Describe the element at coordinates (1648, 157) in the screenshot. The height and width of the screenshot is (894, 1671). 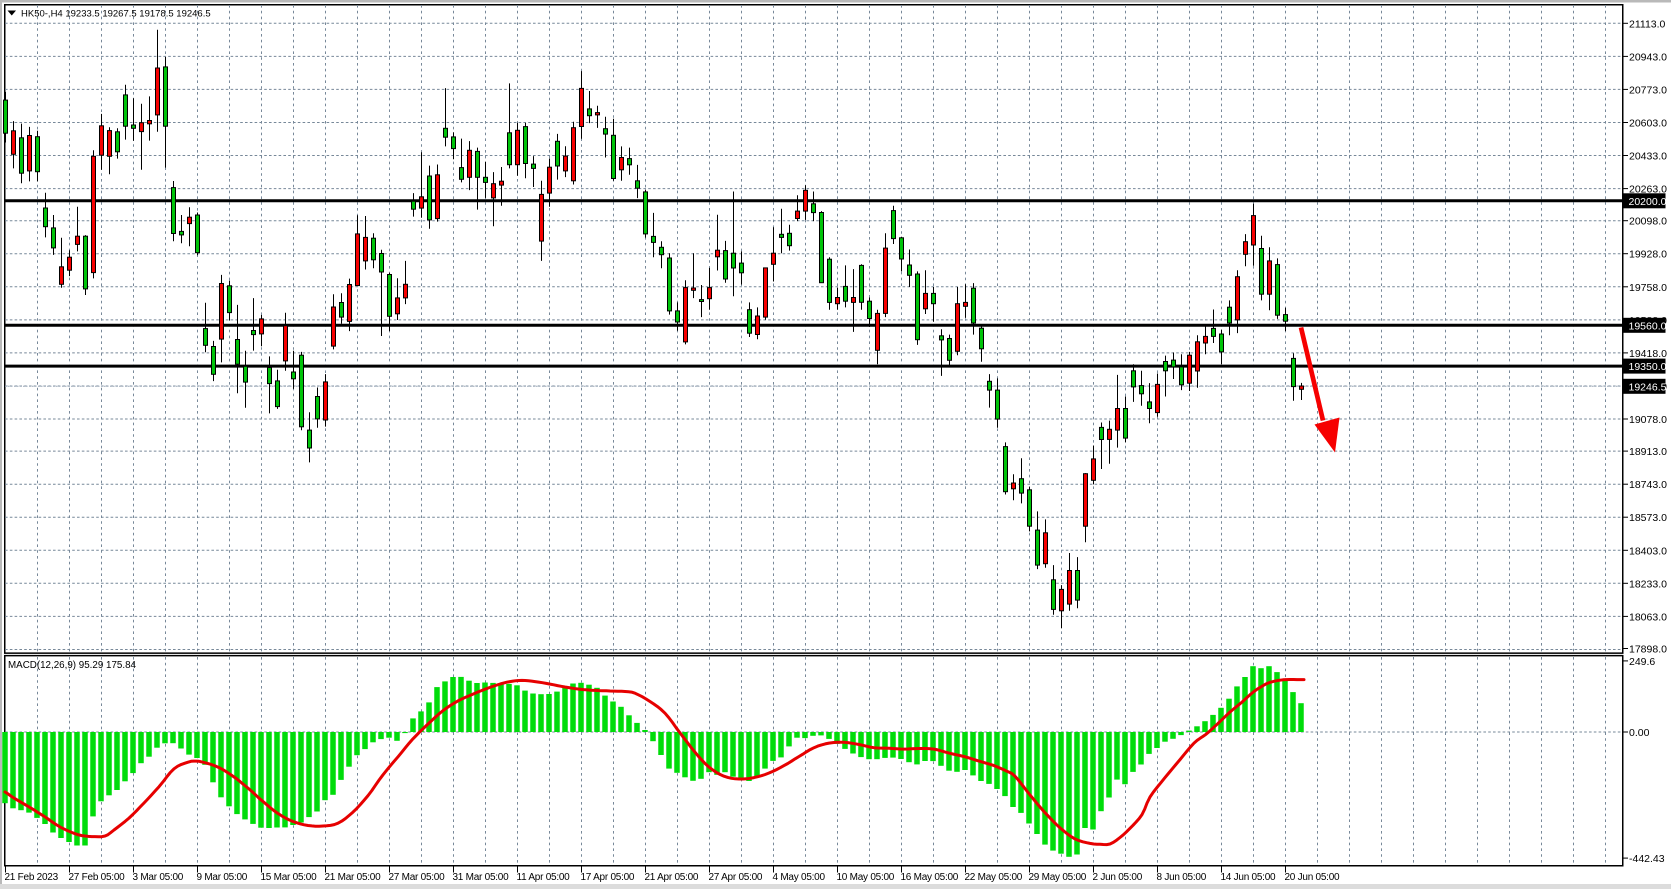
I see `svg-text: 20433.0` at that location.